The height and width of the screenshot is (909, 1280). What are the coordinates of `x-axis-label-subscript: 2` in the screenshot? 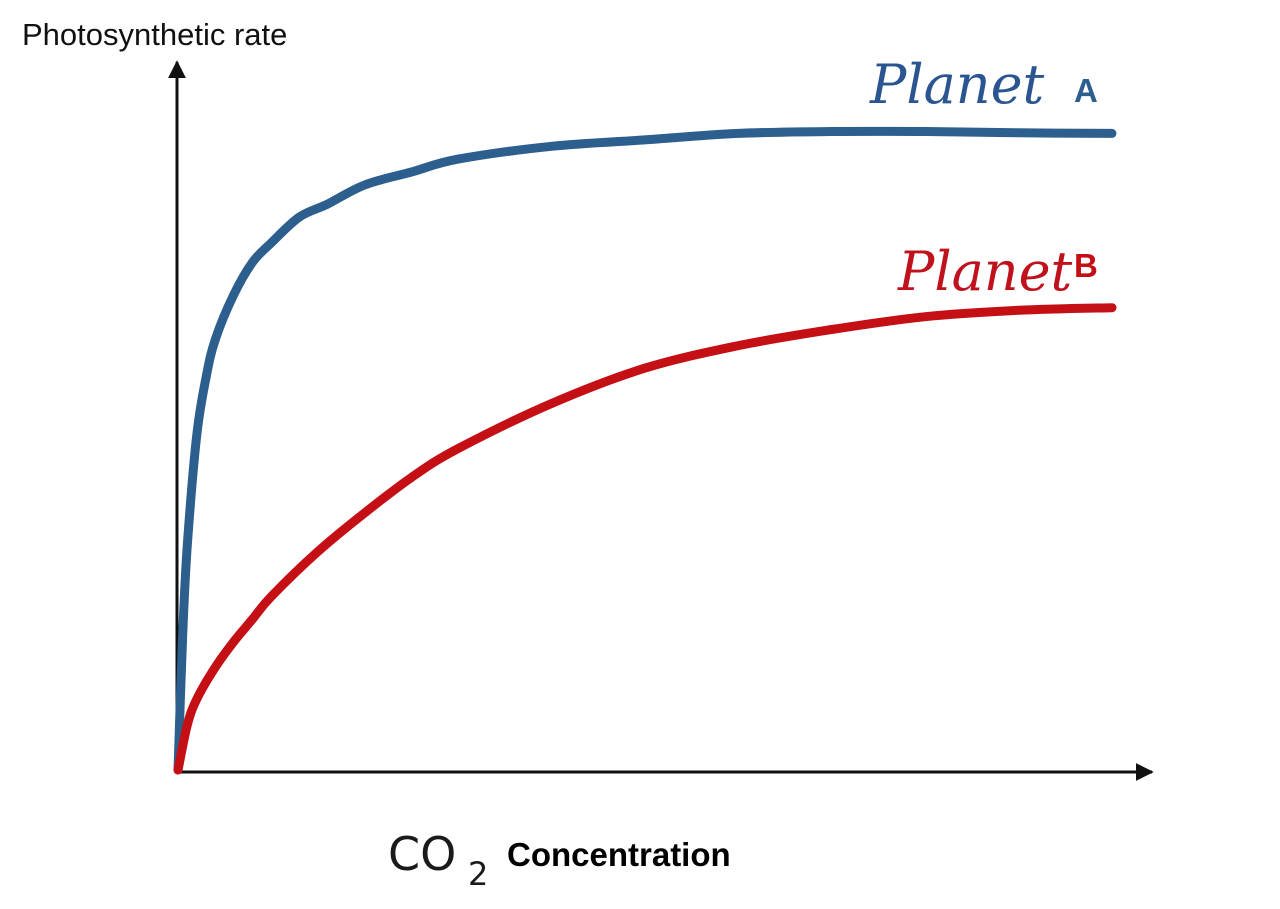 It's located at (478, 874).